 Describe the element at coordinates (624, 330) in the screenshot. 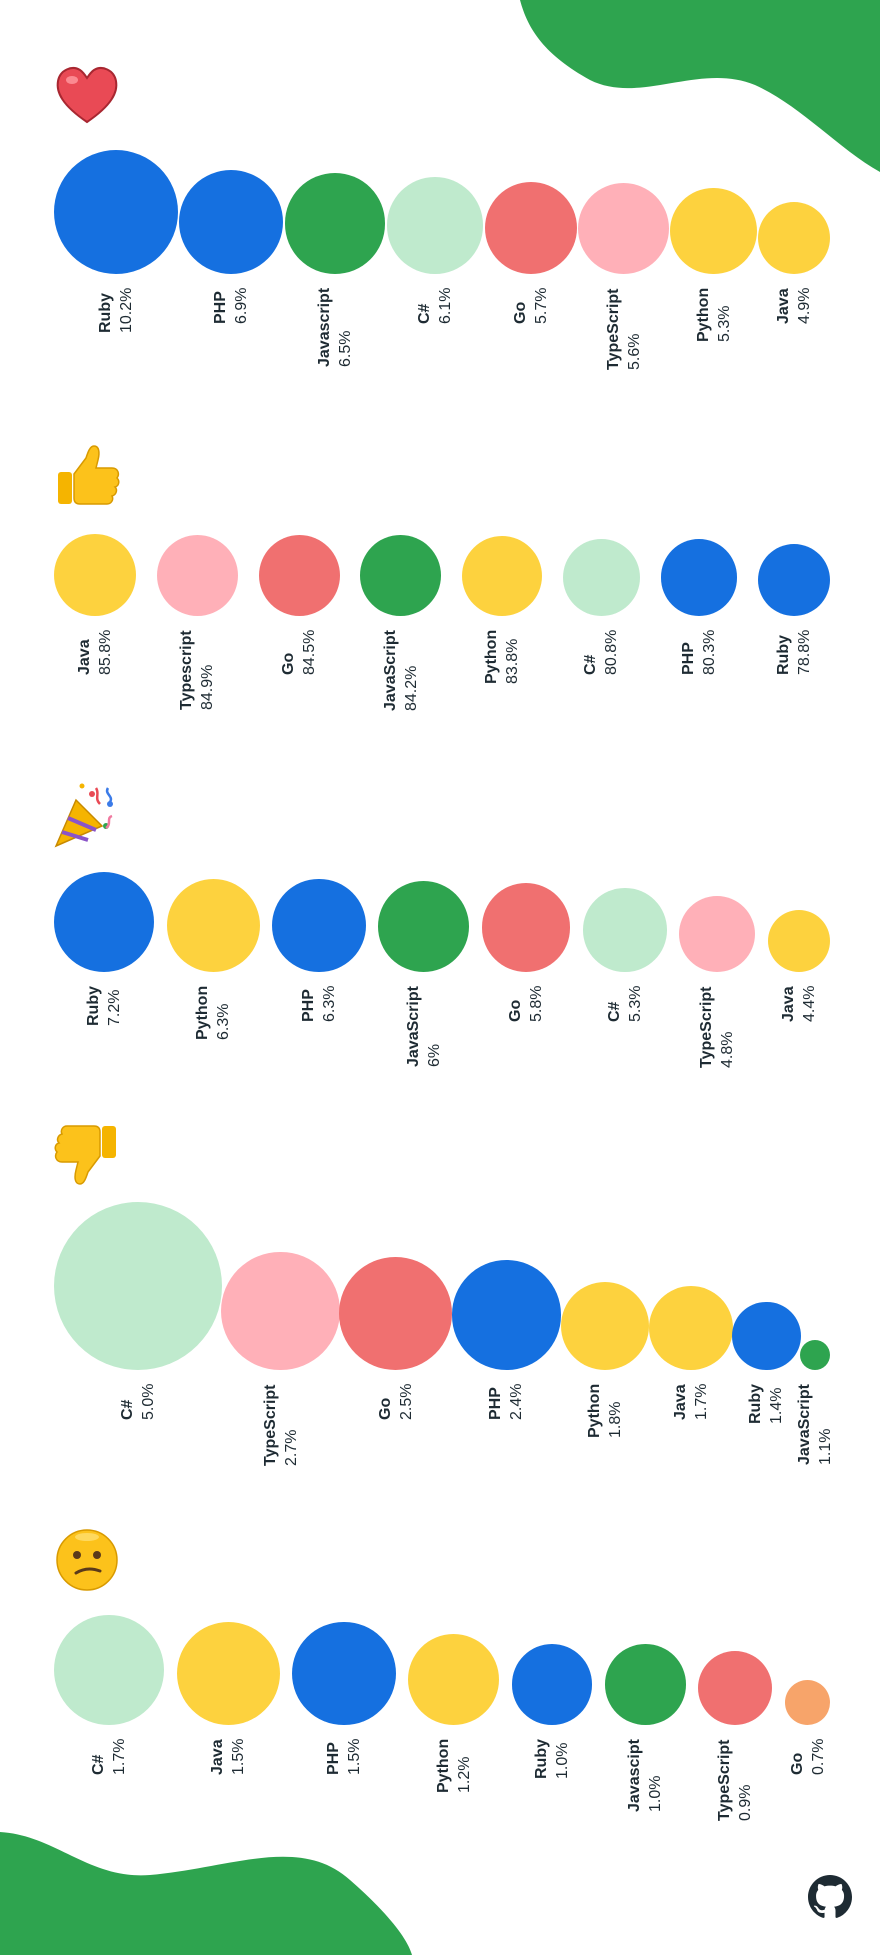

I see `bubble-label: TypeScript 5.6%` at that location.